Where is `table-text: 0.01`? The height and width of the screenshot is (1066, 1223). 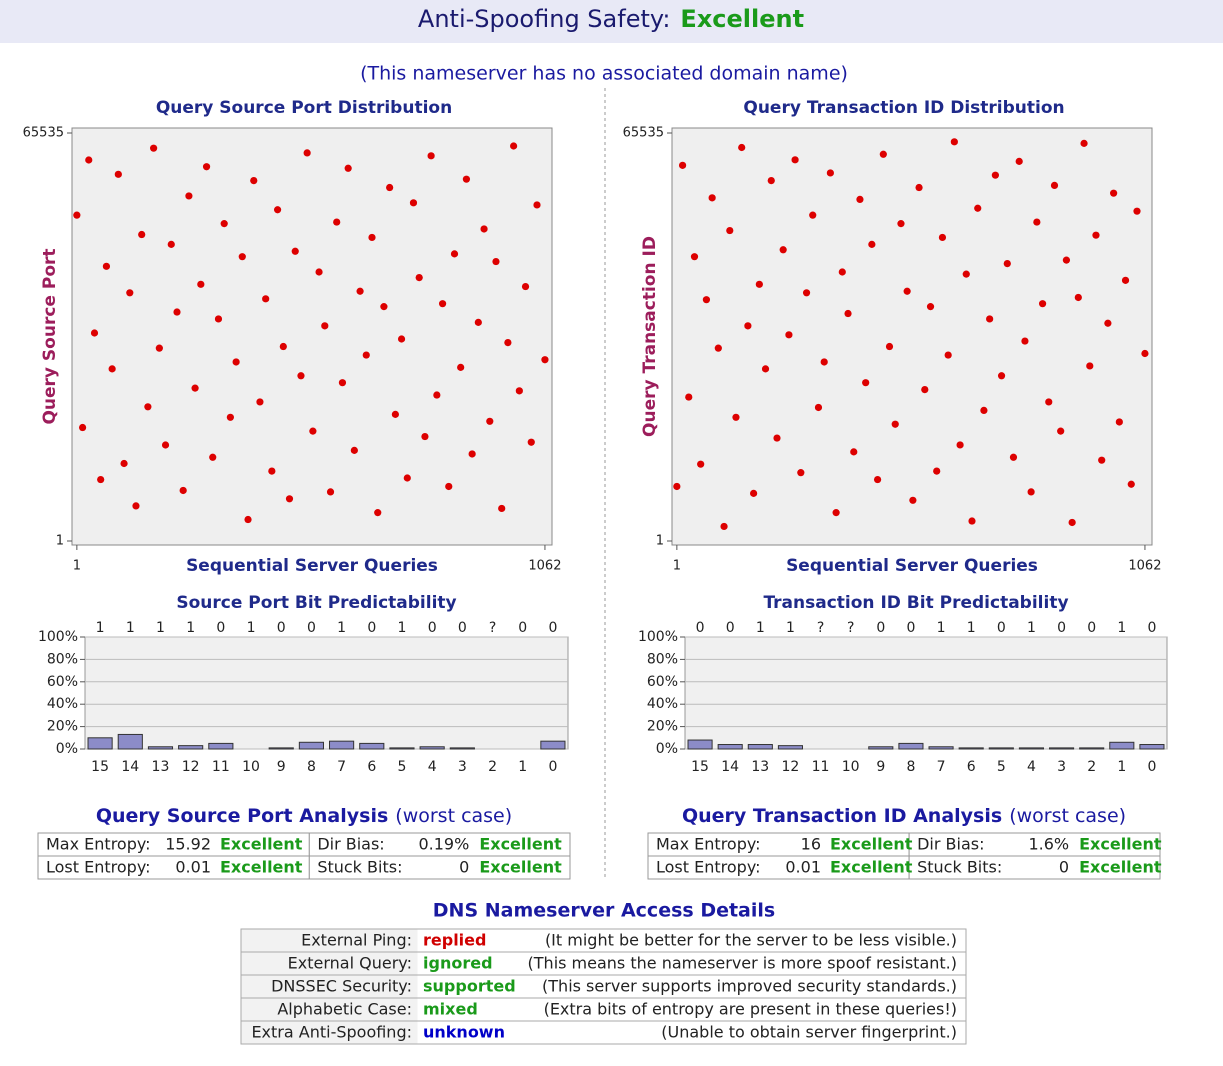 table-text: 0.01 is located at coordinates (193, 867).